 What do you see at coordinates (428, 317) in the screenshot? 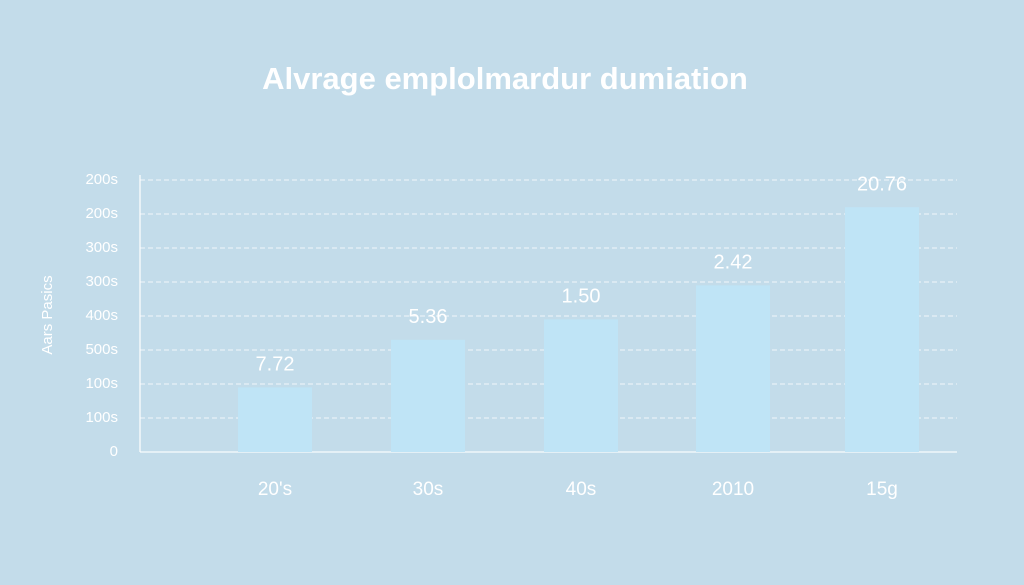
I see `bar-label: 5.36` at bounding box center [428, 317].